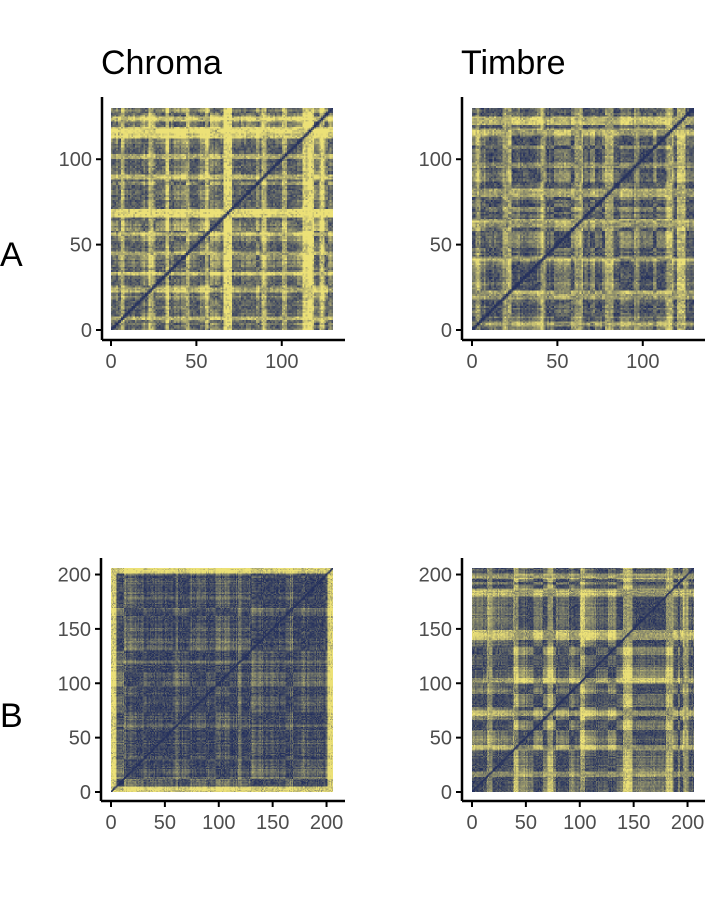  What do you see at coordinates (513, 63) in the screenshot?
I see `column-title-timbre: Timbre` at bounding box center [513, 63].